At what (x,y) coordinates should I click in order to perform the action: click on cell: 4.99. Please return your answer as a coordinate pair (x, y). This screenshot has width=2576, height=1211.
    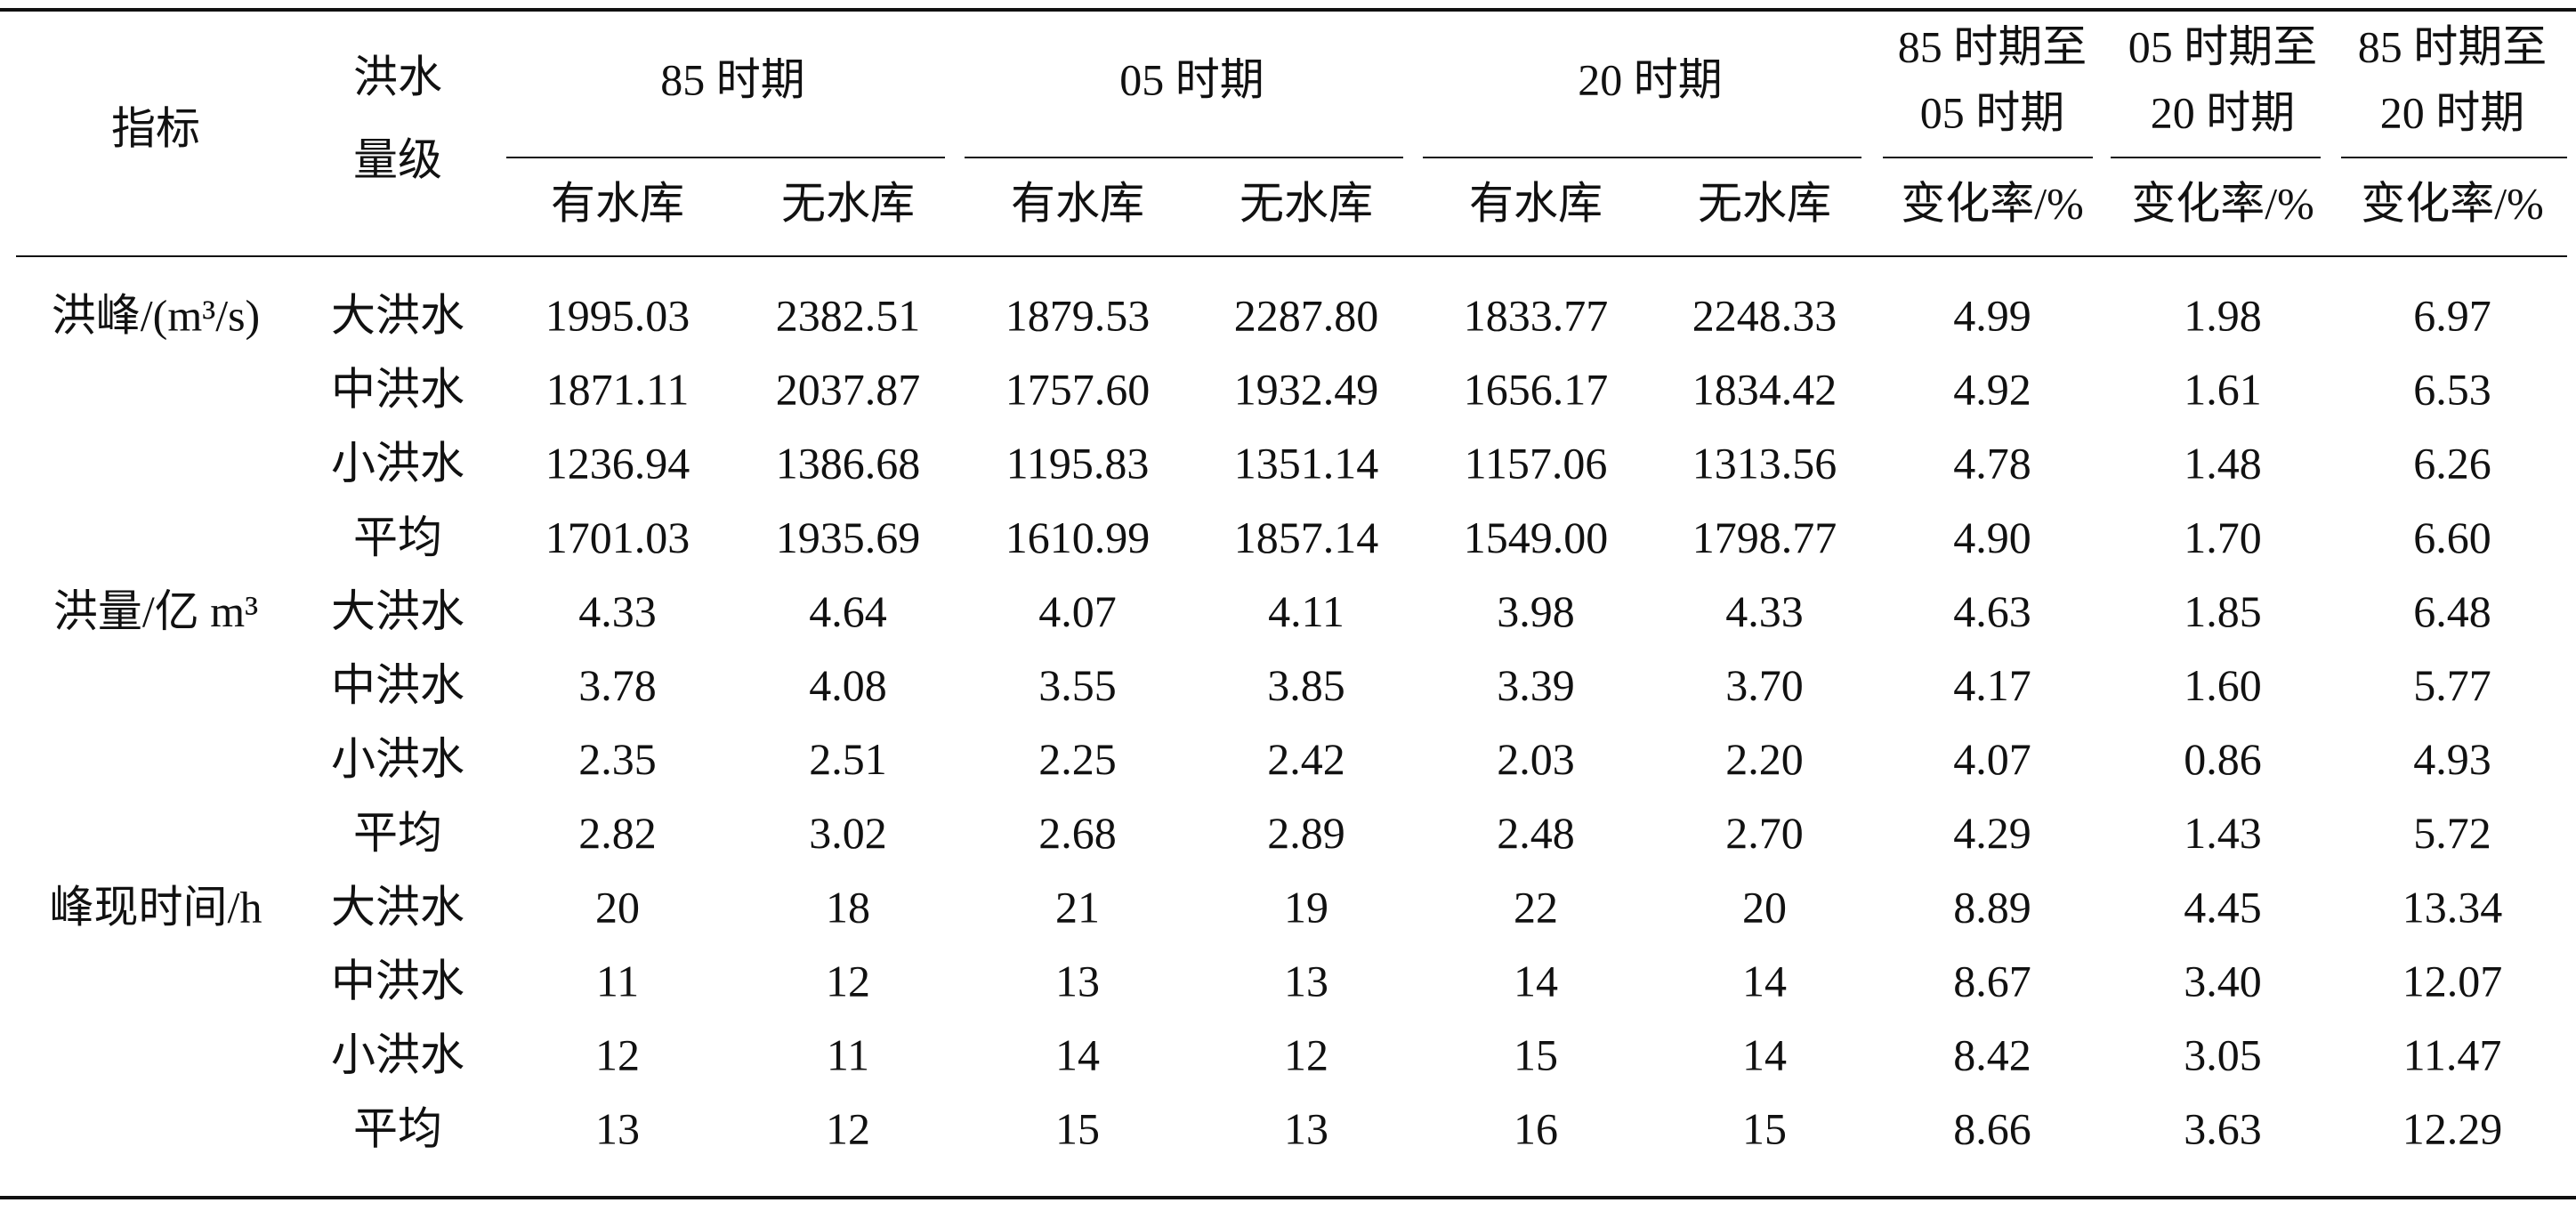
    Looking at the image, I should click on (1992, 315).